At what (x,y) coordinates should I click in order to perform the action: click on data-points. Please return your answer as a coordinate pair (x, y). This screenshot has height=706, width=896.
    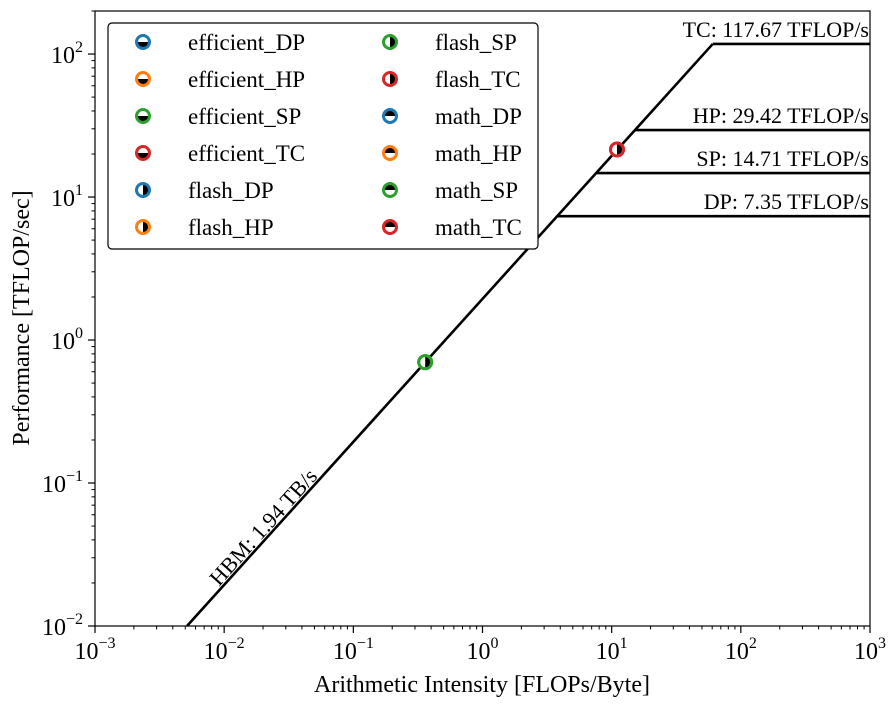
    Looking at the image, I should click on (521, 256).